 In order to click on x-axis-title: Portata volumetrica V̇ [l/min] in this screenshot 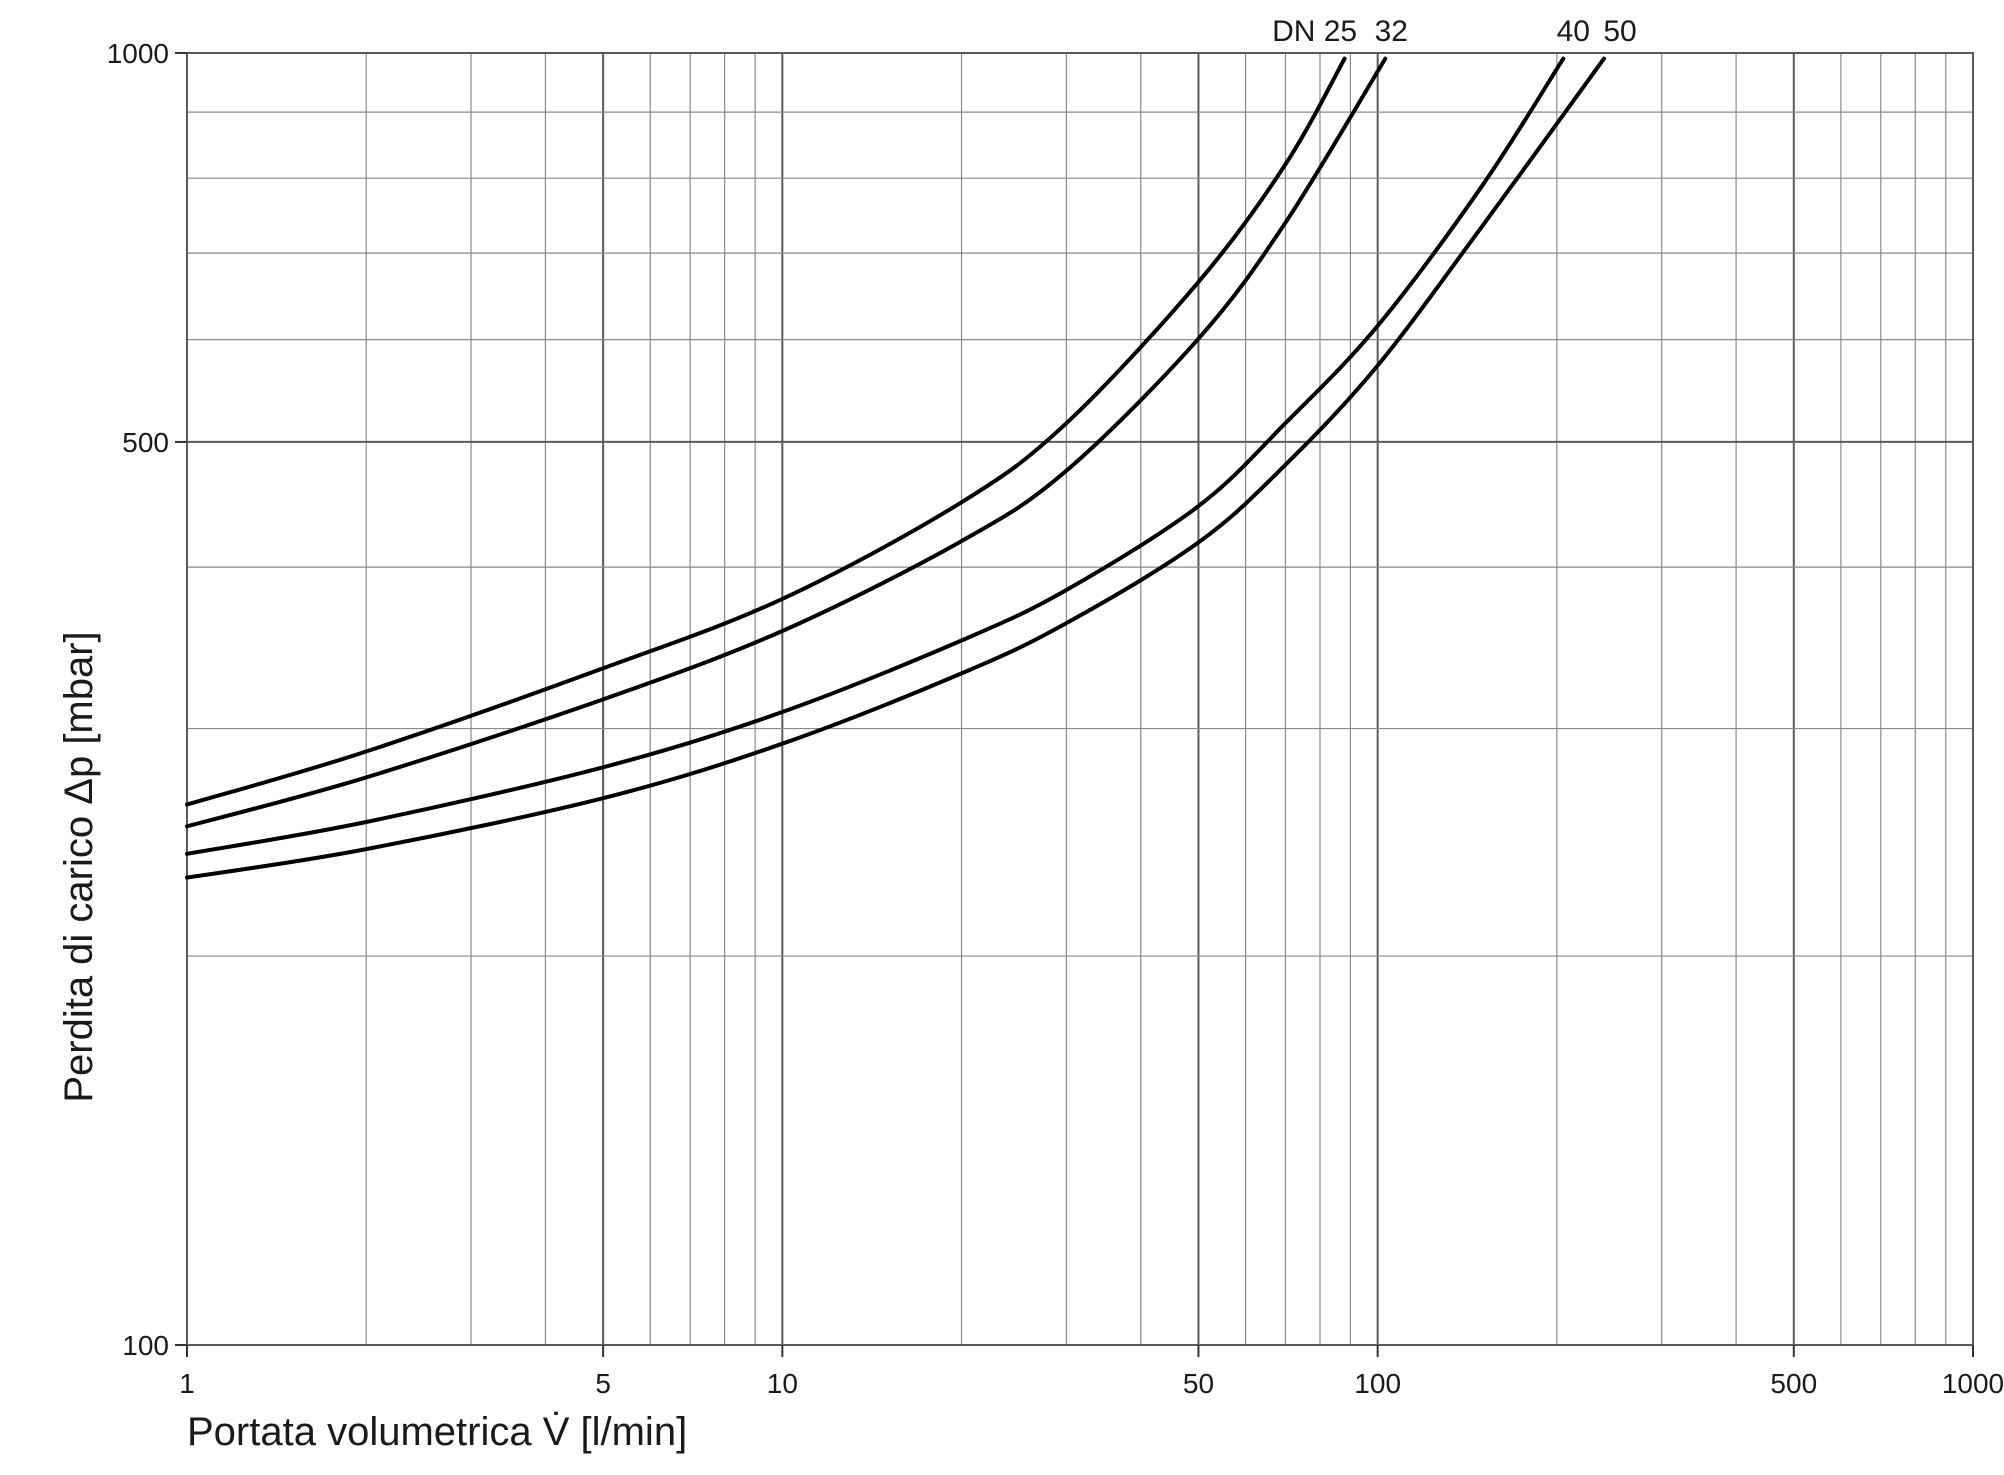, I will do `click(437, 1432)`.